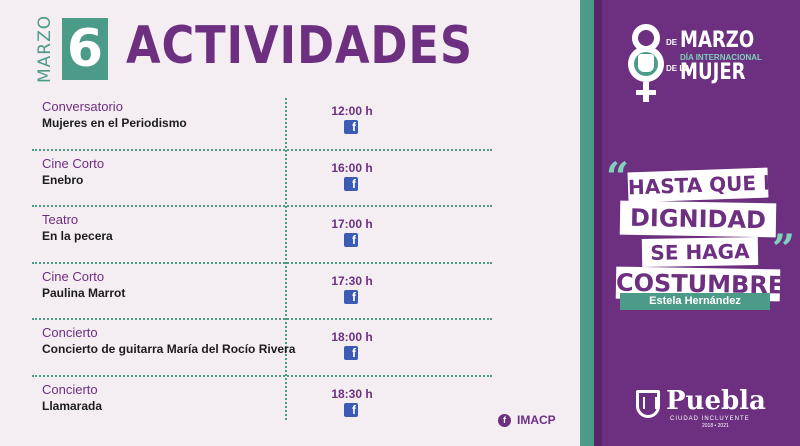 This screenshot has height=446, width=800. I want to click on quote-line: HASTA QUE LA, so click(698, 185).